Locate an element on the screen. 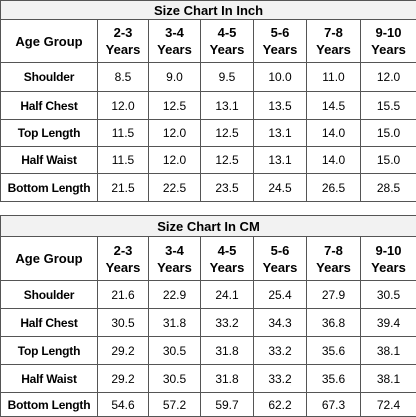  value-cell: 34.3 is located at coordinates (280, 323).